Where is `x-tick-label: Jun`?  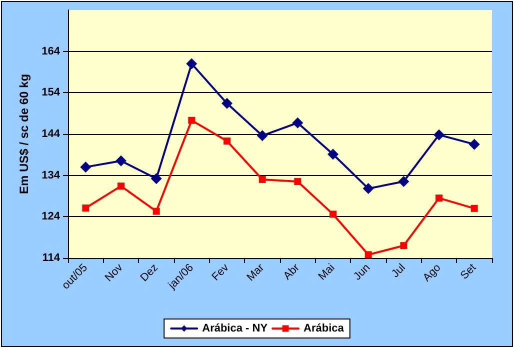
x-tick-label: Jun is located at coordinates (362, 272).